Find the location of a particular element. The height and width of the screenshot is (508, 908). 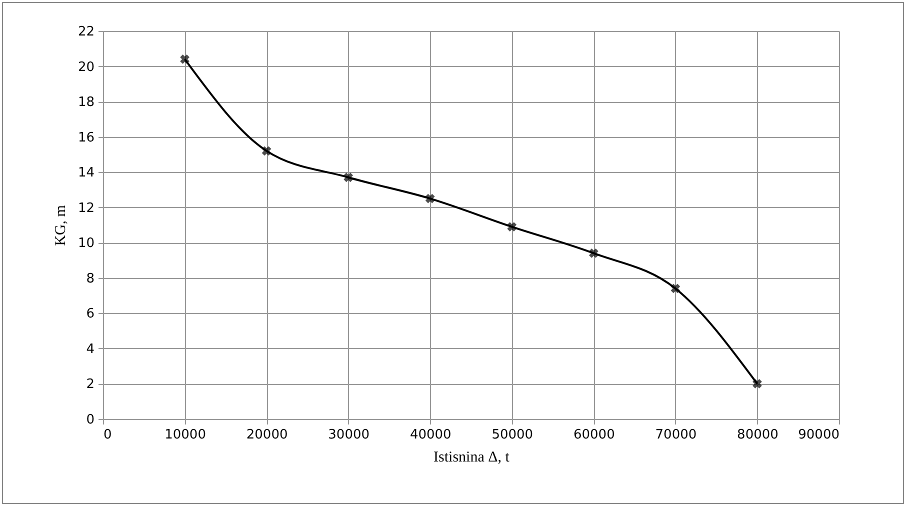

y-tick-label: 6 is located at coordinates (90, 314).